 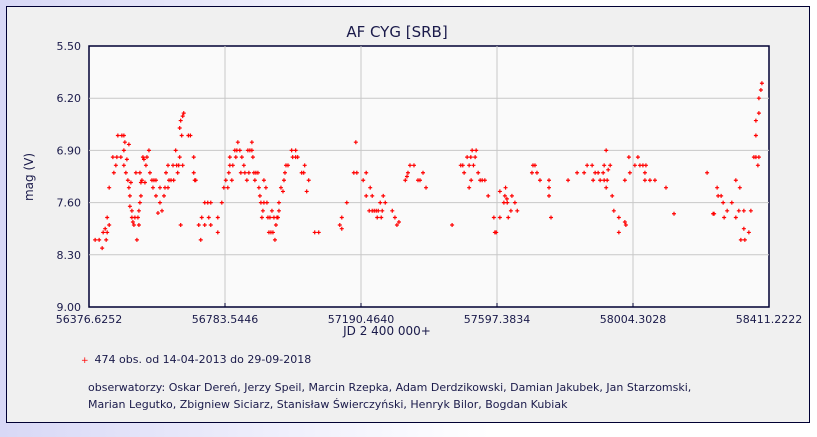 I want to click on x-tick-label: 57597.3834, so click(x=497, y=319).